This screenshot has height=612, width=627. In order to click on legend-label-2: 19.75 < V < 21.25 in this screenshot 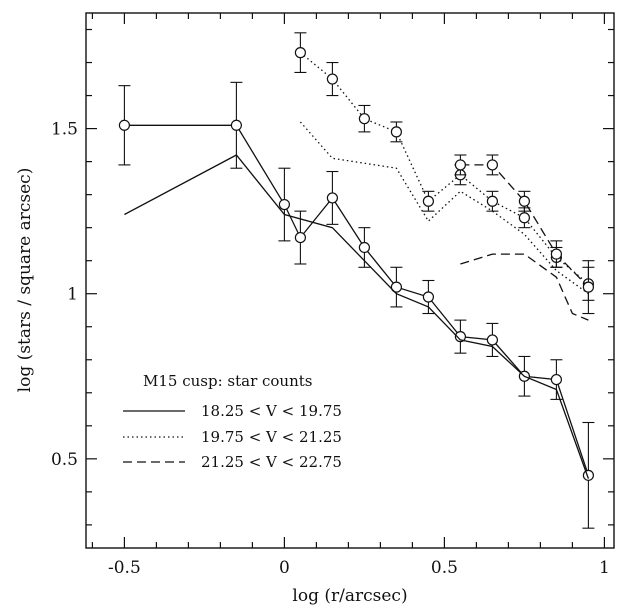, I will do `click(271, 437)`.